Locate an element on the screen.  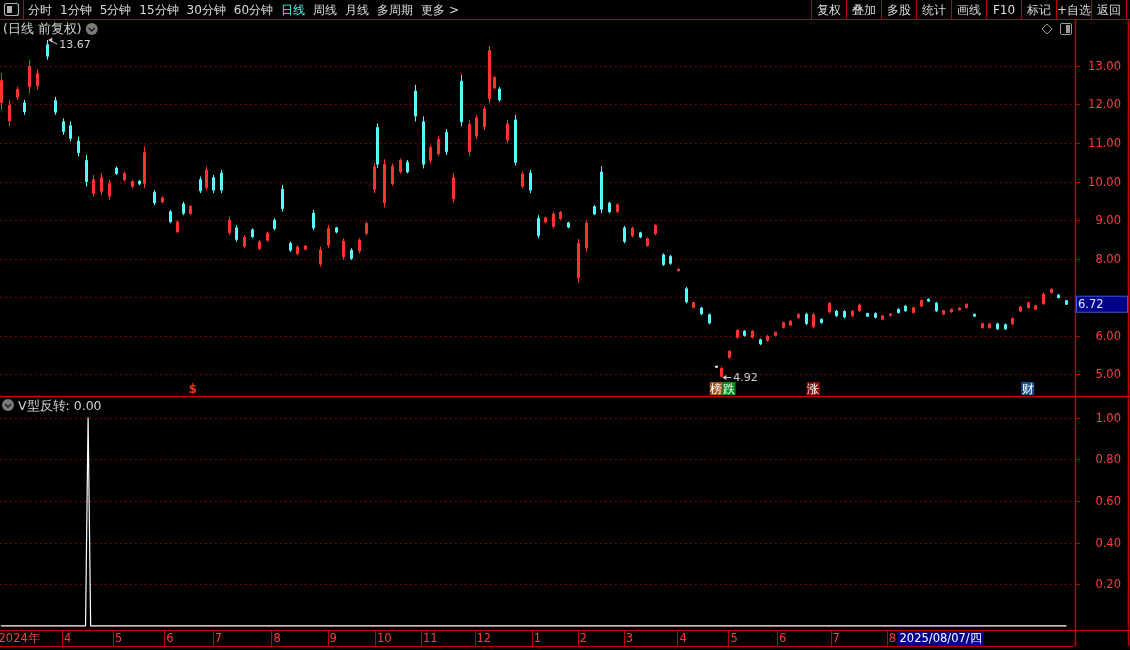
y-tick-label: 0.80 is located at coordinates (1108, 459).